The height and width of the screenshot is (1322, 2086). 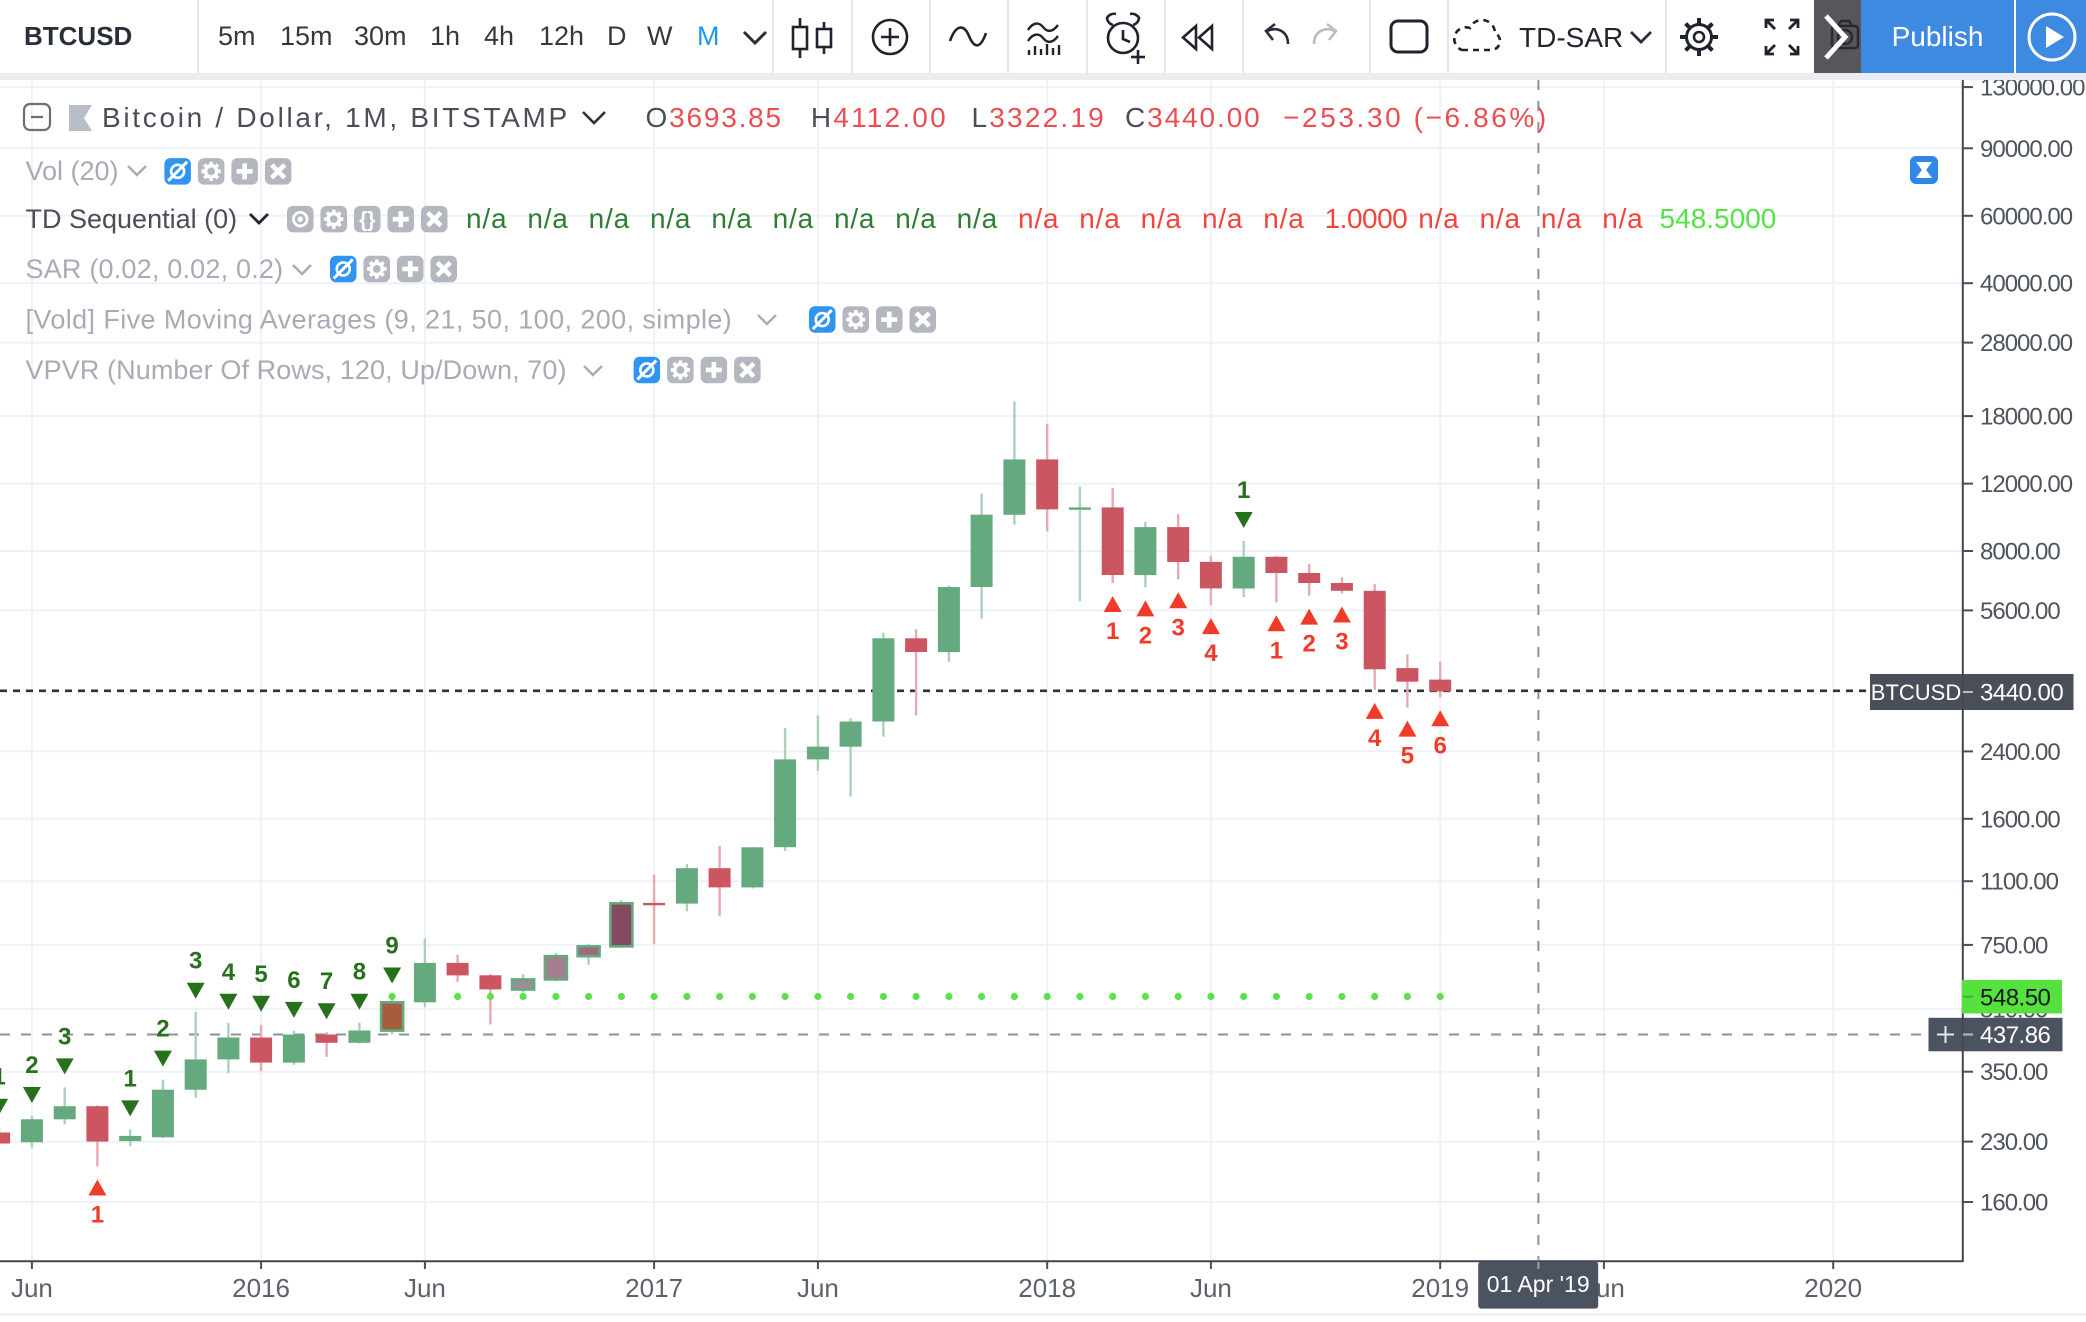 What do you see at coordinates (2014, 1072) in the screenshot?
I see `svg-text: 350.00` at bounding box center [2014, 1072].